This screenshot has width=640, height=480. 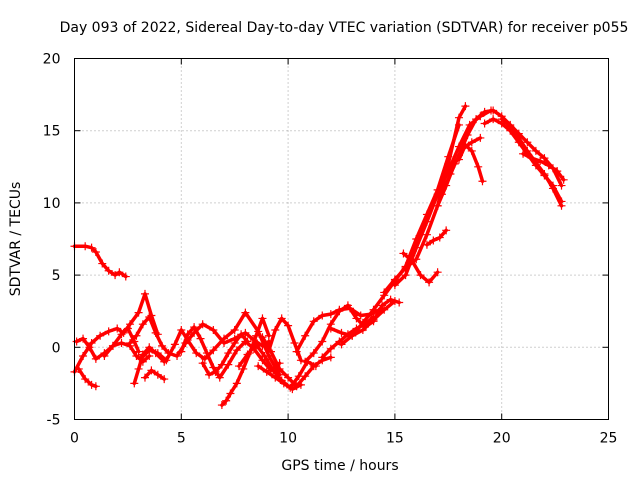 I want to click on x-tick-label: 15, so click(x=395, y=439).